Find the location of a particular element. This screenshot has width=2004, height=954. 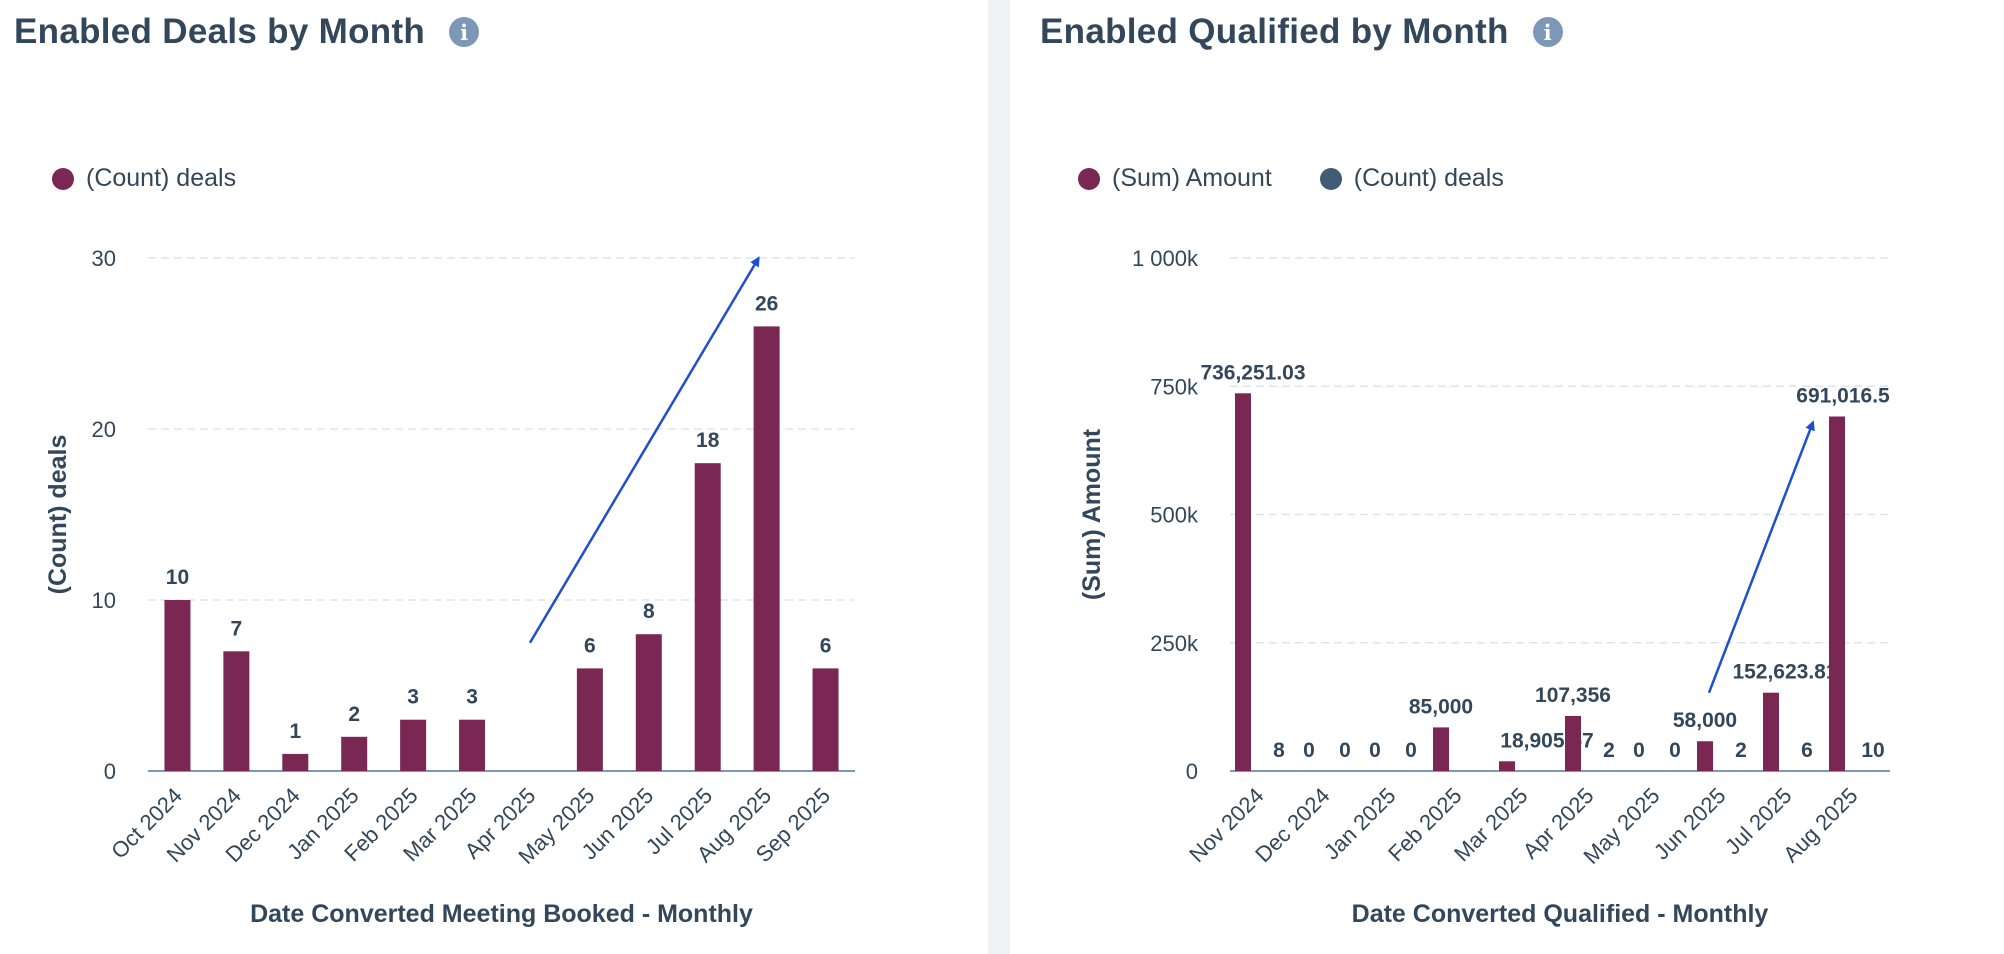

y-axis-title: (Count) deals is located at coordinates (58, 515).